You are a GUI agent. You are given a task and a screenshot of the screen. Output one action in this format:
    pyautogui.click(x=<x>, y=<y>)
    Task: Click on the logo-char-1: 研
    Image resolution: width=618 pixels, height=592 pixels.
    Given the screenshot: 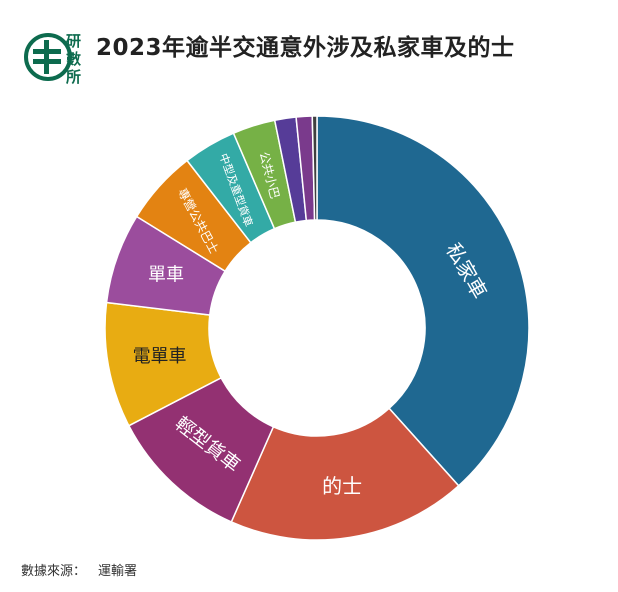 What is the action you would take?
    pyautogui.click(x=73, y=41)
    